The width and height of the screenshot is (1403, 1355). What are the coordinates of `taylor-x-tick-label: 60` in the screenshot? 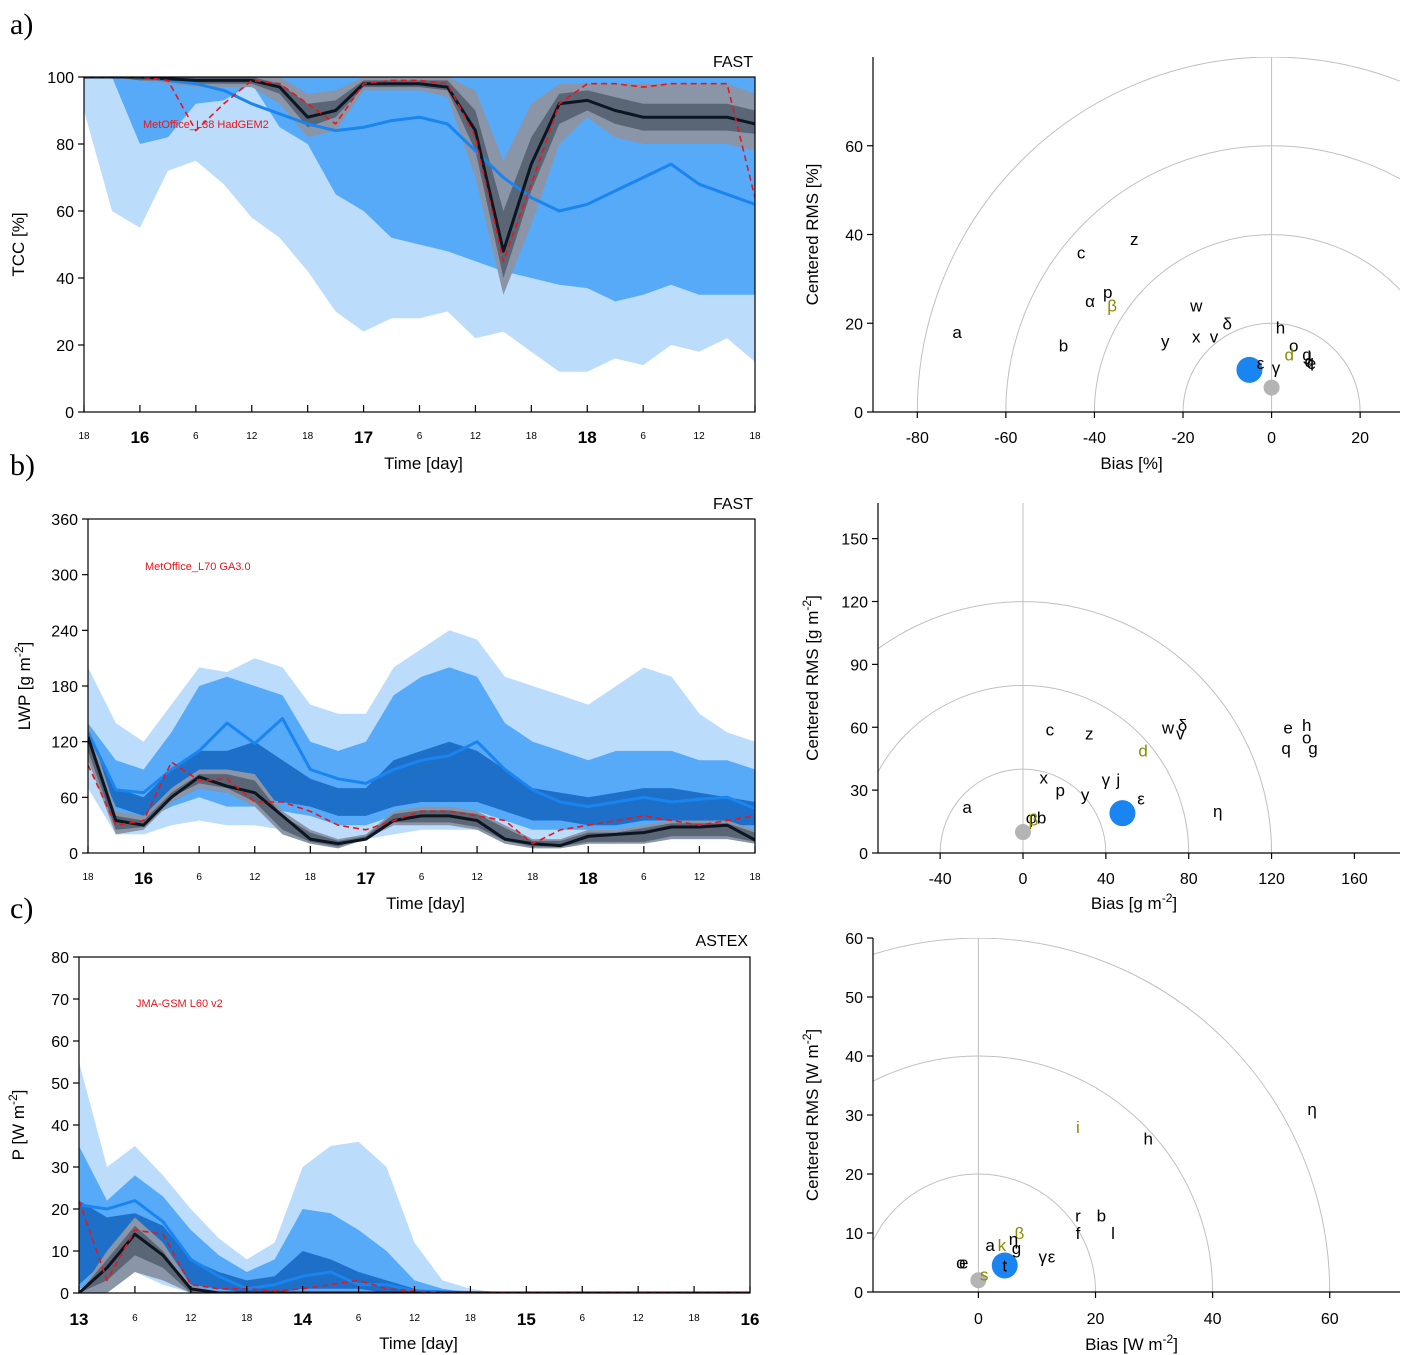 It's located at (1330, 1319).